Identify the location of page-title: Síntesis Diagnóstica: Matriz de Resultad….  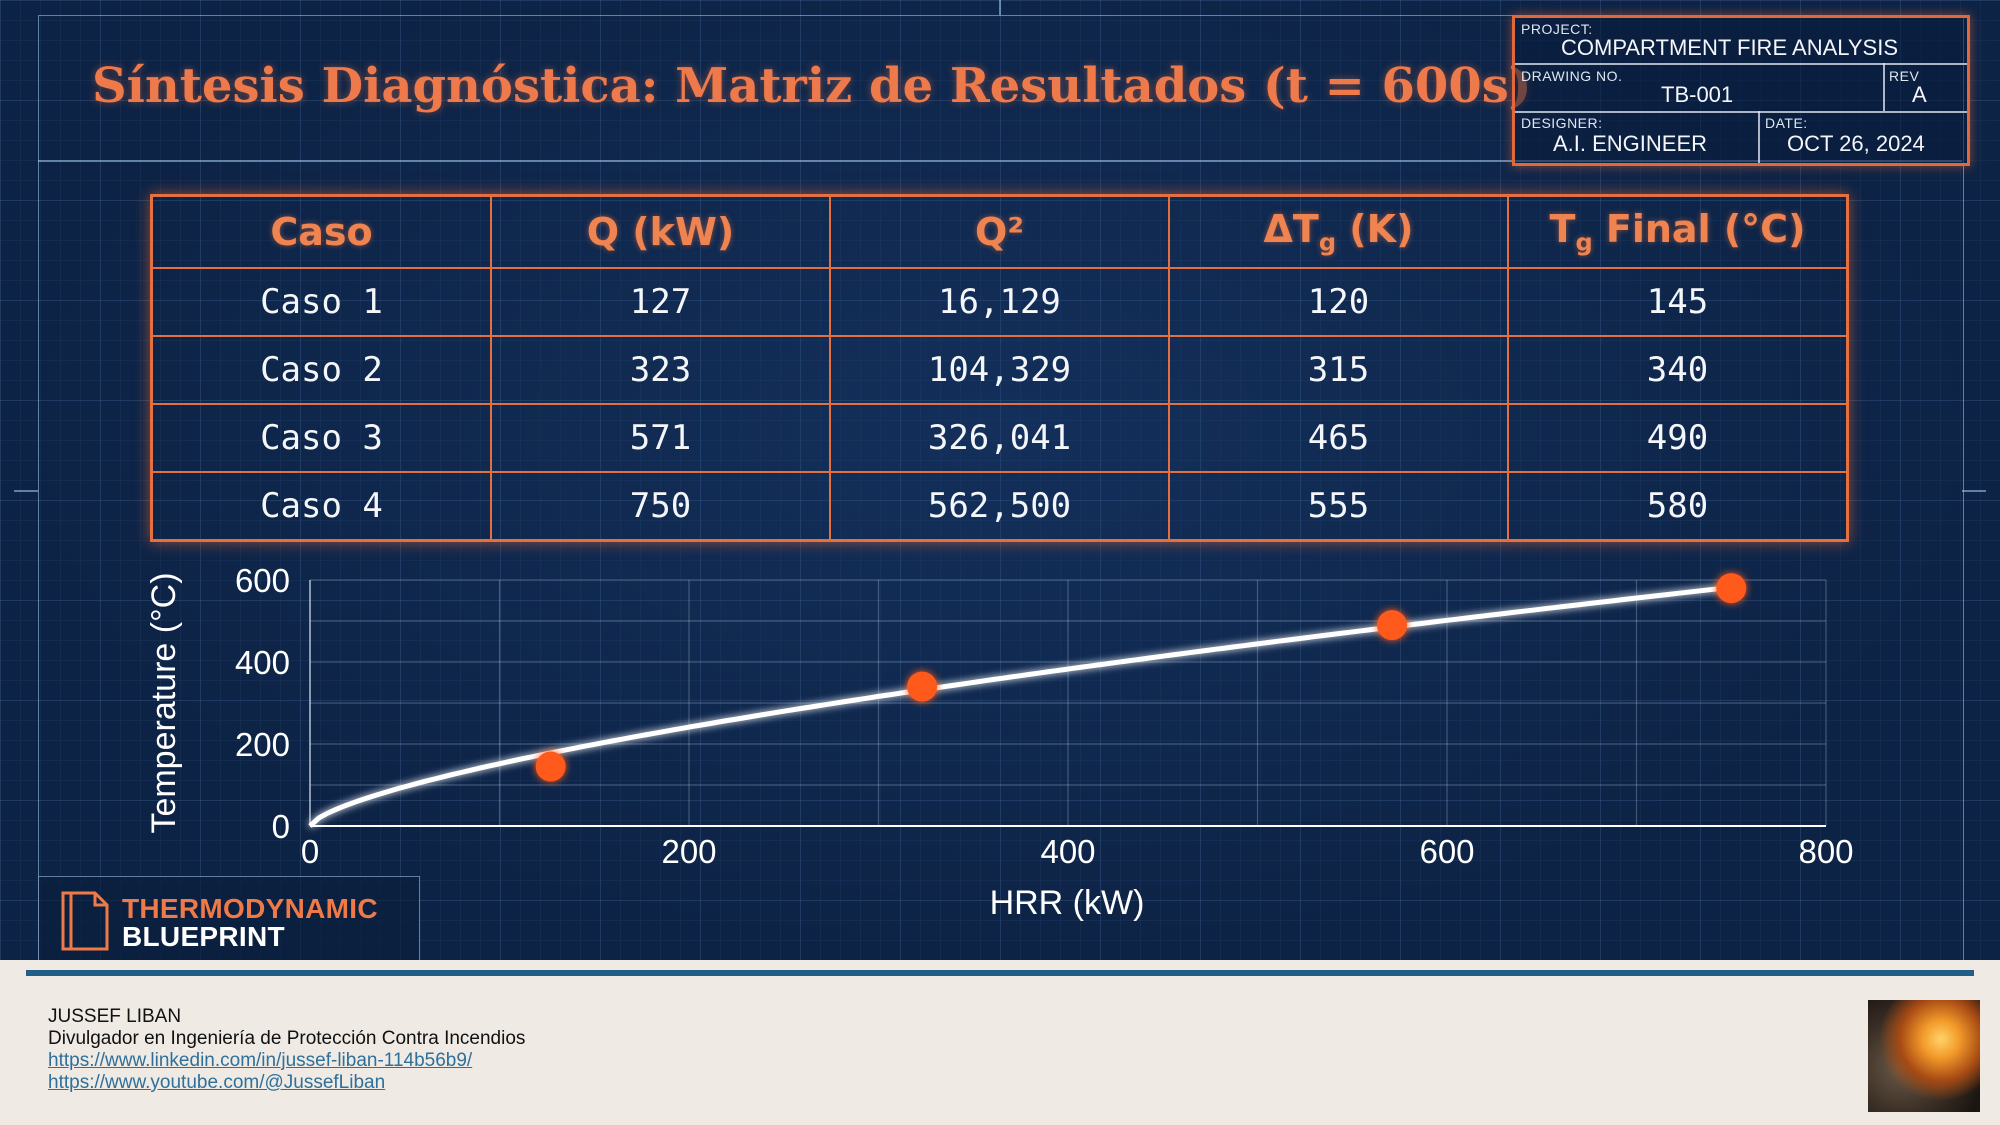
(812, 86).